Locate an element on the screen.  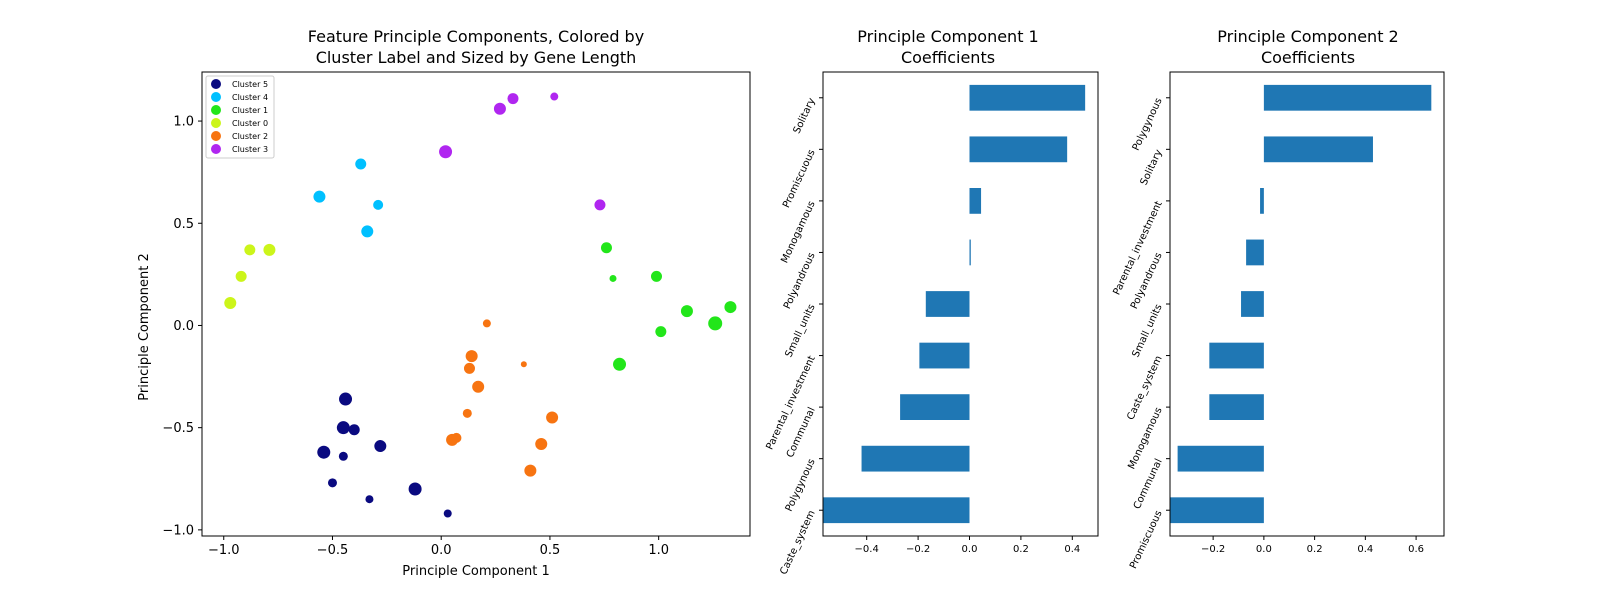
pc1-category-label: Promiscuous is located at coordinates (799, 179).